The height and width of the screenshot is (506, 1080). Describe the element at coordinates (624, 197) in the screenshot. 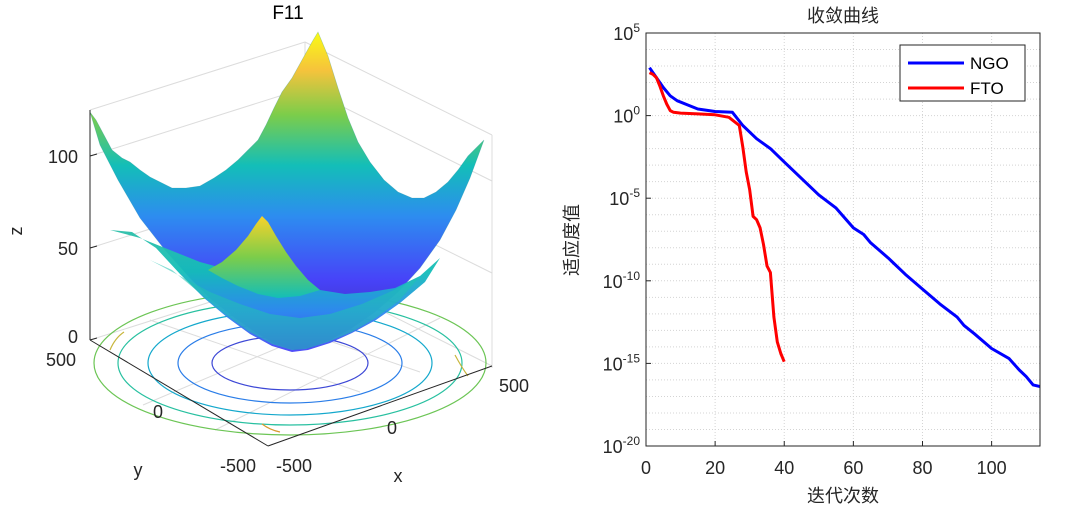

I see `y-tick-label: 10⁻⁵` at that location.